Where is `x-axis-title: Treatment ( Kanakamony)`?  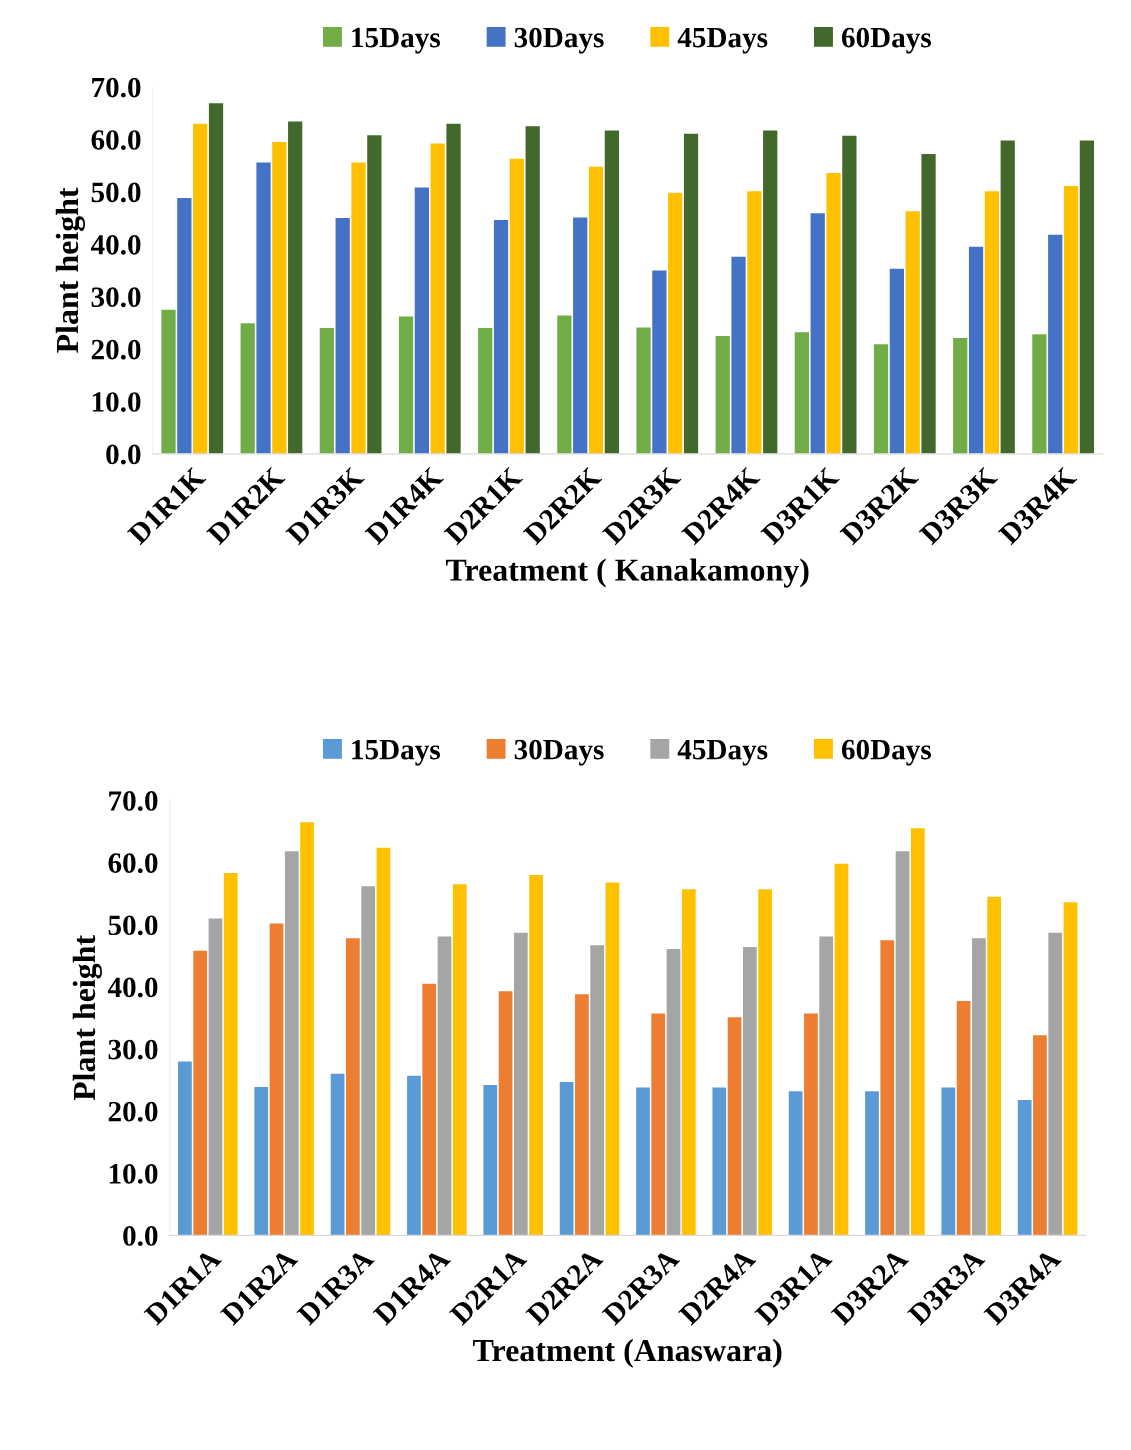 x-axis-title: Treatment ( Kanakamony) is located at coordinates (627, 573).